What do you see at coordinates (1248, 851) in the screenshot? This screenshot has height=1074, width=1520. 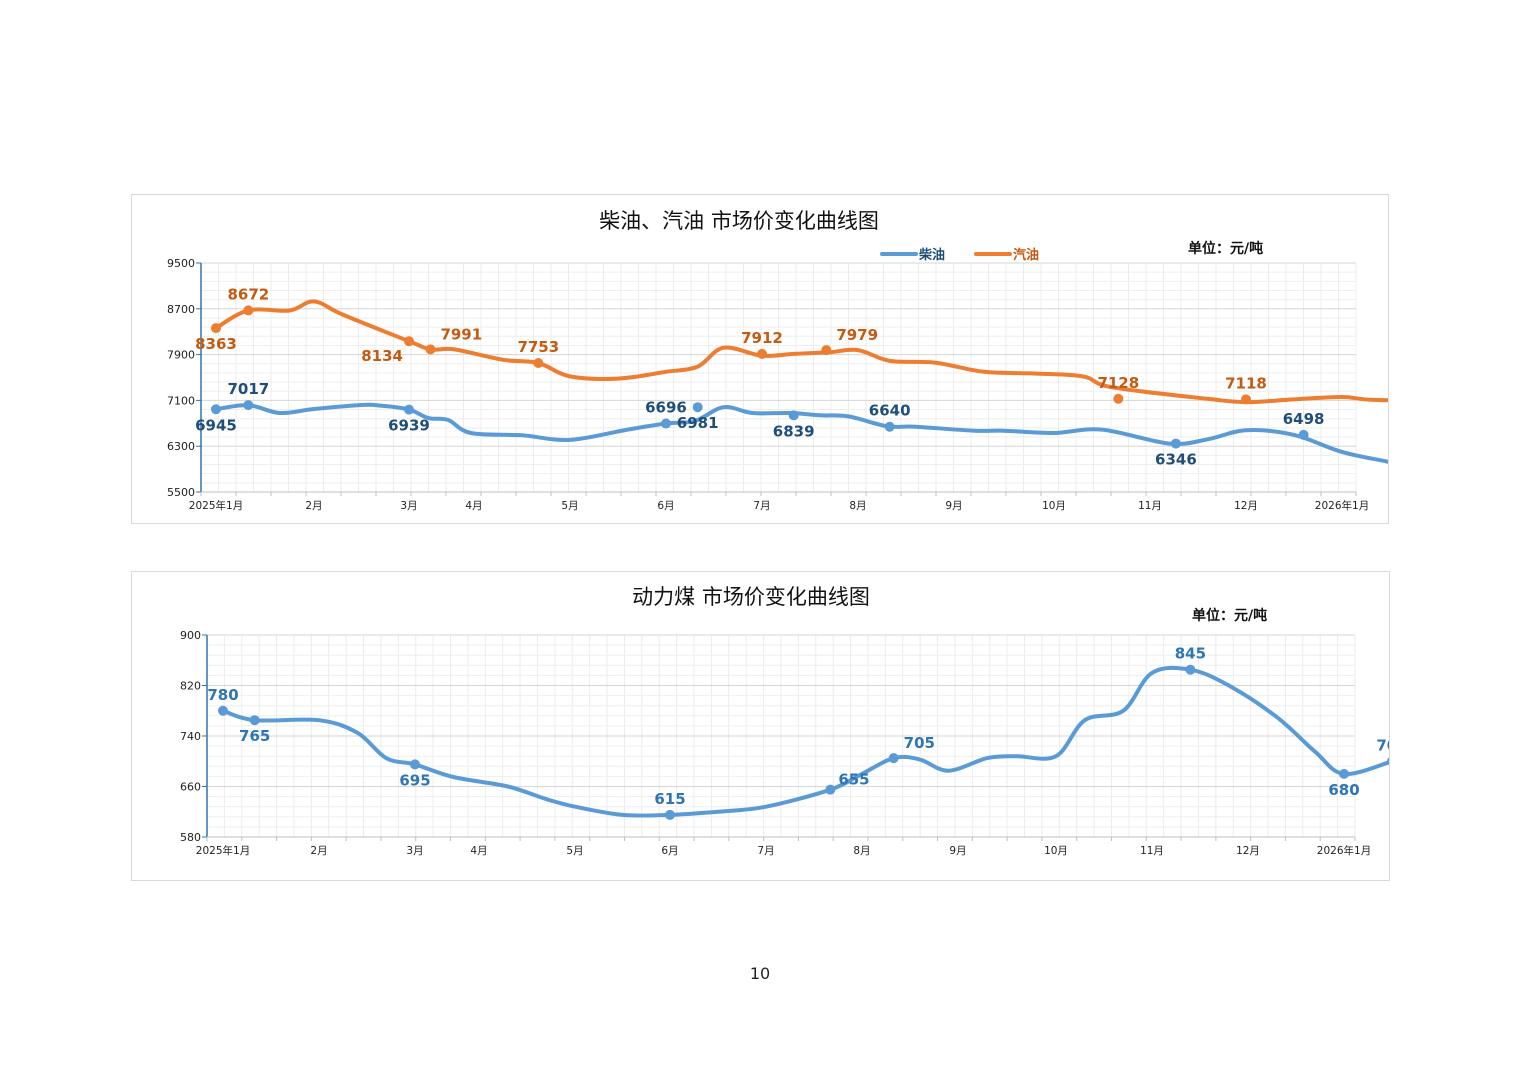 I see `x-tick-label: 12月` at bounding box center [1248, 851].